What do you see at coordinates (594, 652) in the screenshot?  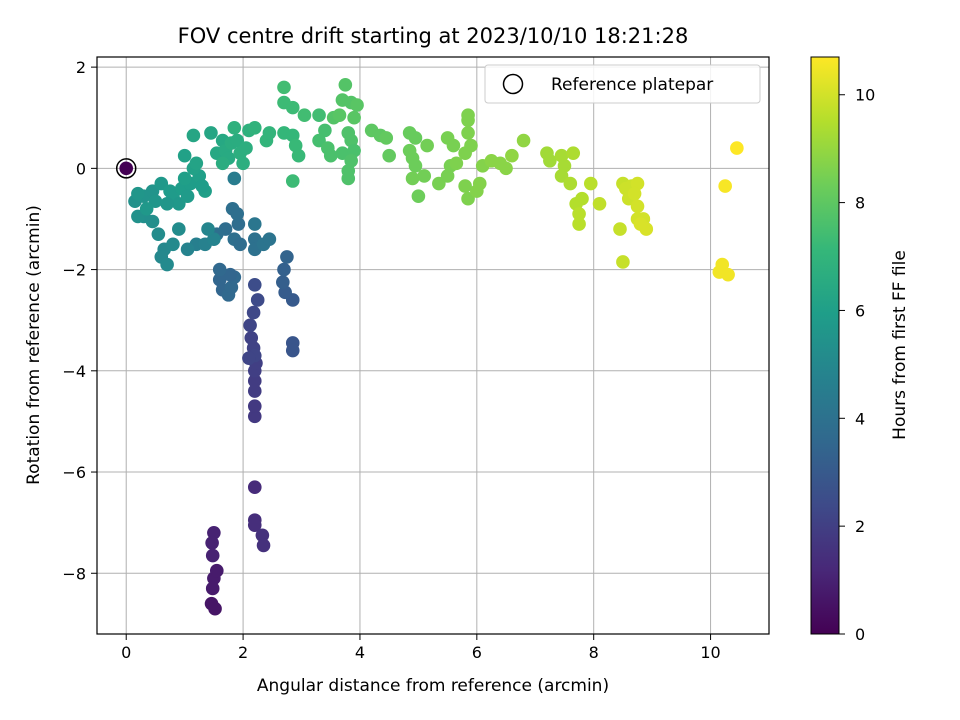 I see `x-tick-label: 8` at bounding box center [594, 652].